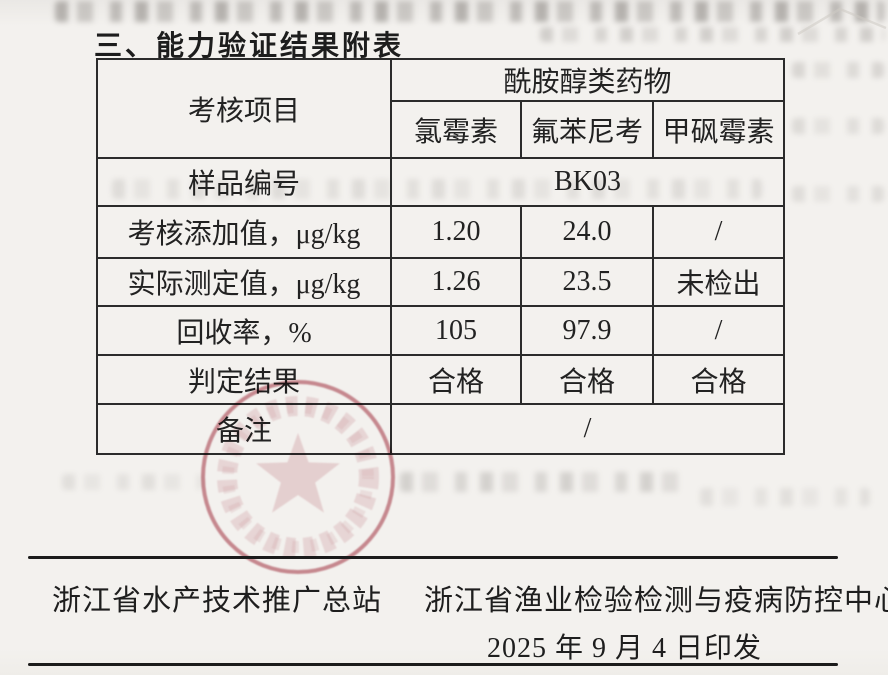 The height and width of the screenshot is (675, 888). I want to click on table-row: 氯霉素 氟苯尼考 甲砜霉素, so click(441, 129).